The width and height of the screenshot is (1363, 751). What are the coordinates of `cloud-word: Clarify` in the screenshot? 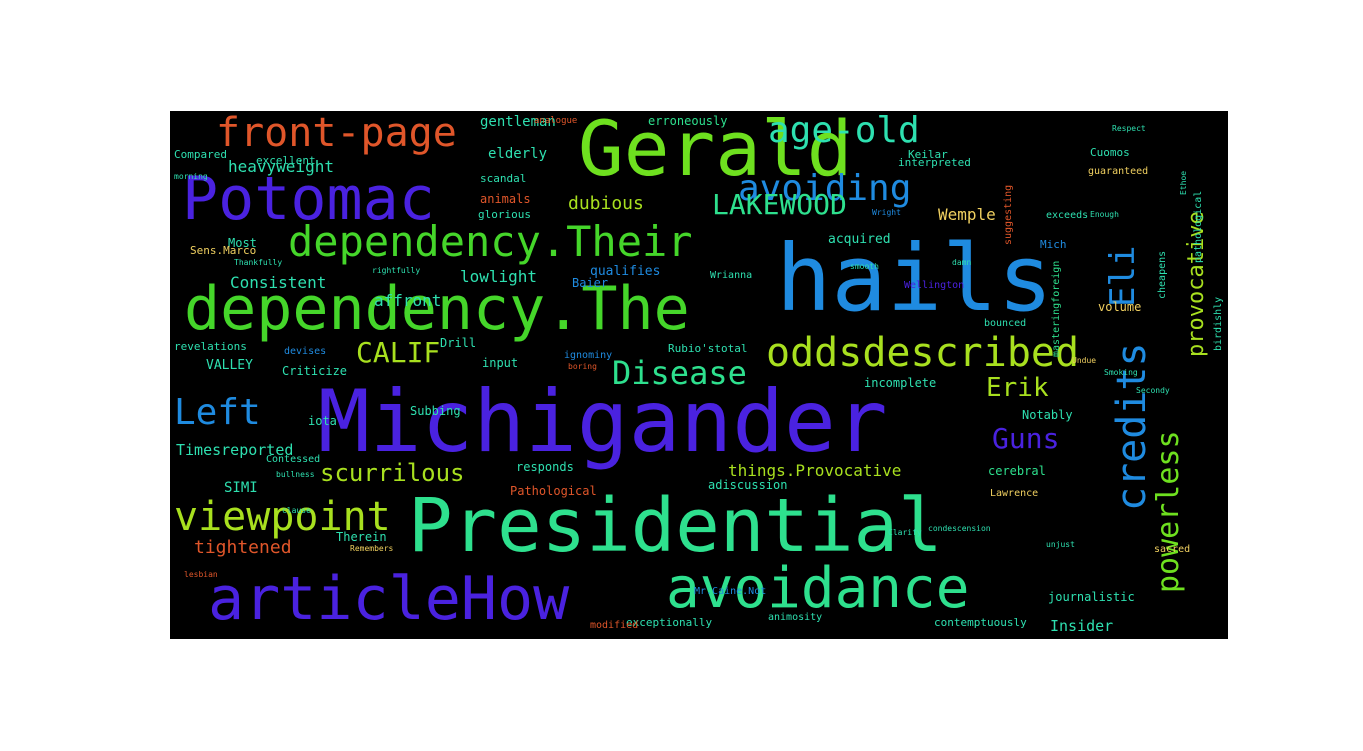 It's located at (905, 532).